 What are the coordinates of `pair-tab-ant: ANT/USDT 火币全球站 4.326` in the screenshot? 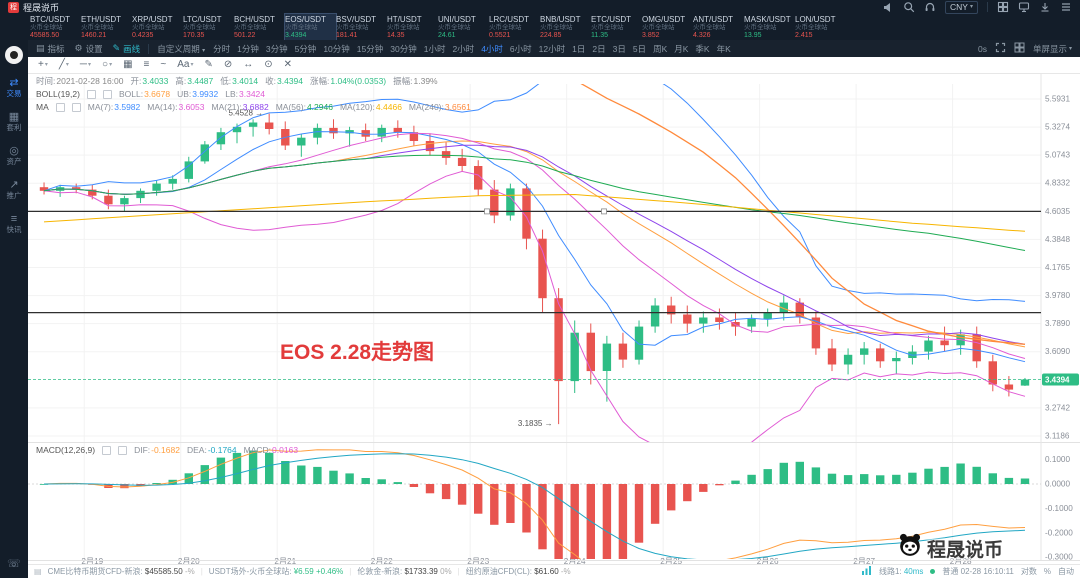 It's located at (718, 27).